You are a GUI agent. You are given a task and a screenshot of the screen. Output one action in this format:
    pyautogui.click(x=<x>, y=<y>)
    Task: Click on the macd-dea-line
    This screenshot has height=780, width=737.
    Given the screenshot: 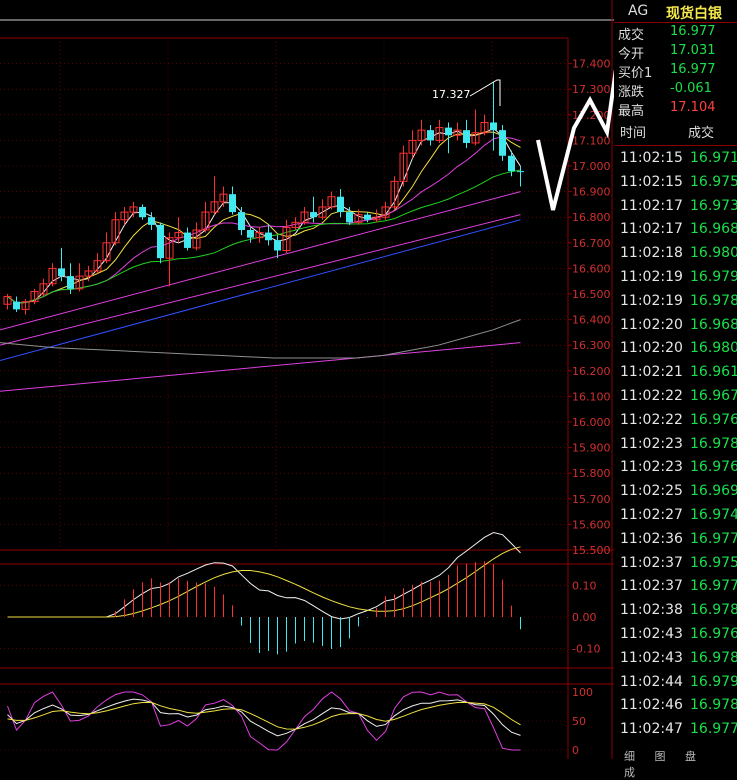 What is the action you would take?
    pyautogui.click(x=264, y=582)
    